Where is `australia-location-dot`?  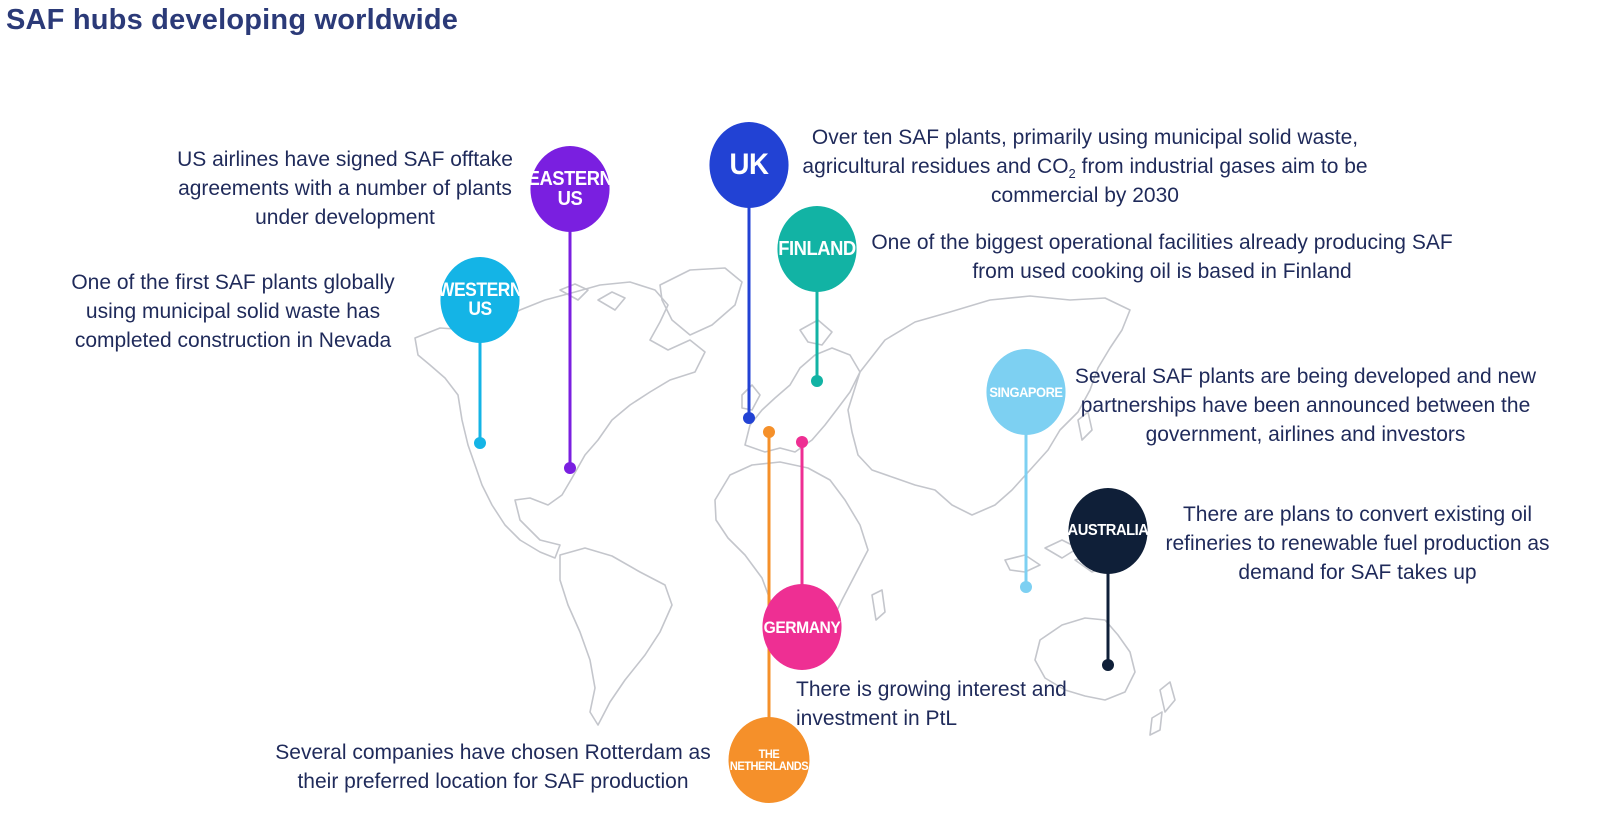 australia-location-dot is located at coordinates (1108, 665).